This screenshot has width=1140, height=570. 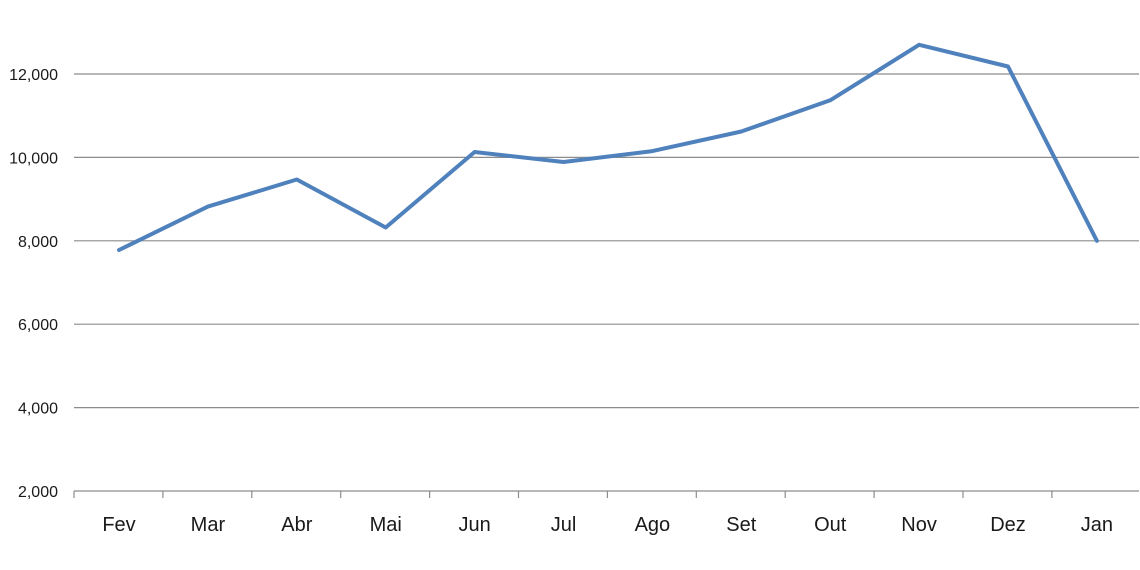 I want to click on x-tick-label: Jan, so click(x=1097, y=525).